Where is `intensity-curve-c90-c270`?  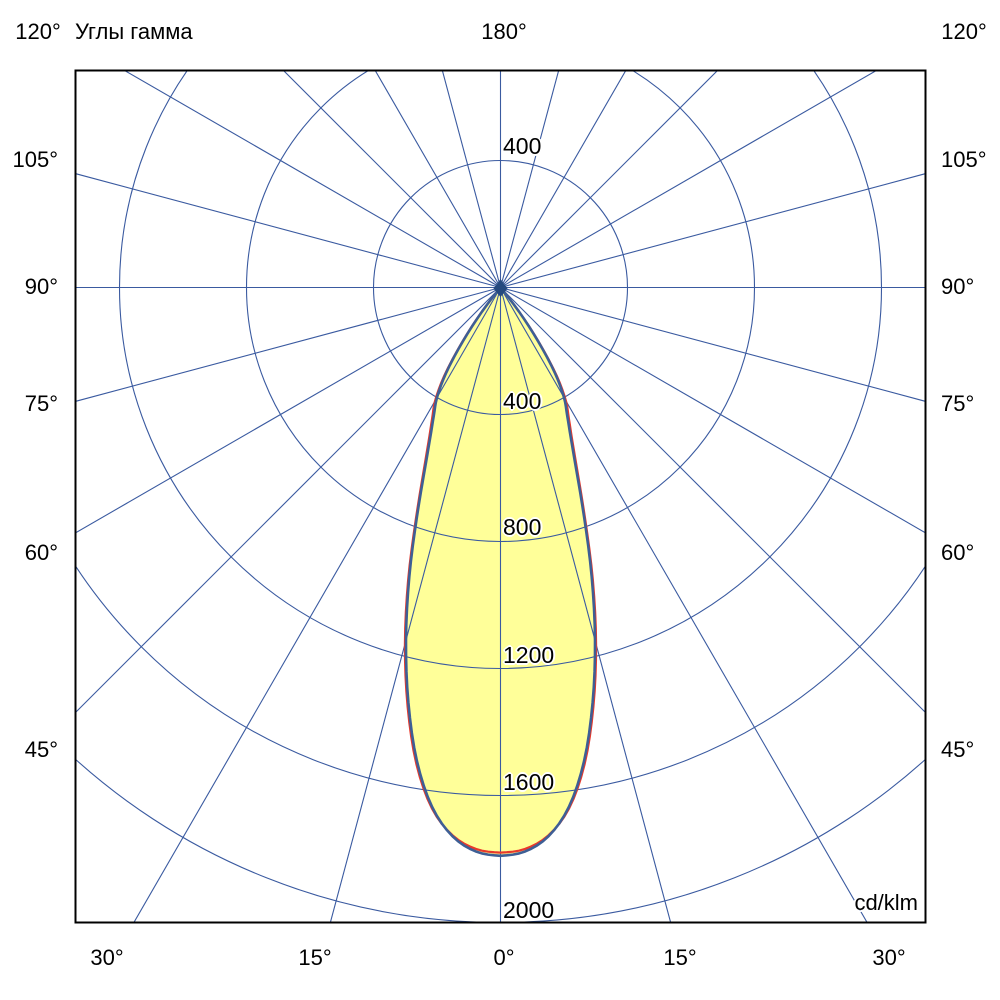
intensity-curve-c90-c270 is located at coordinates (500, 572).